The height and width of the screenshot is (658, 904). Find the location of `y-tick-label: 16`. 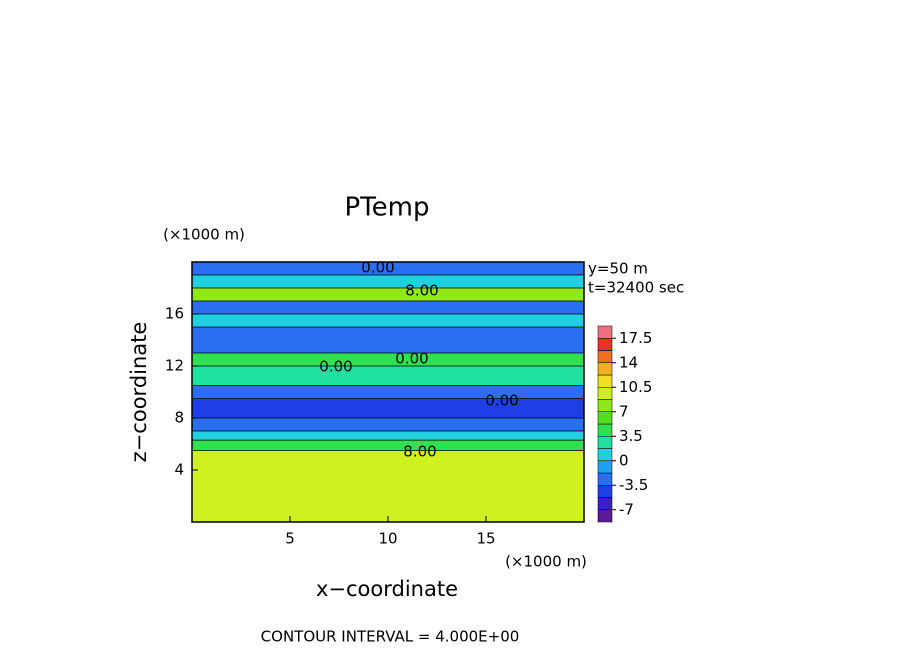

y-tick-label: 16 is located at coordinates (174, 314).